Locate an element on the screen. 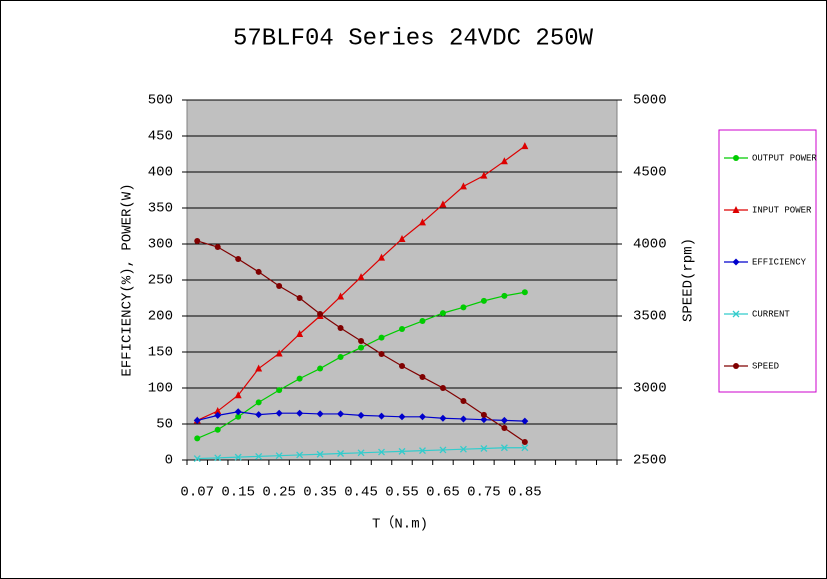 This screenshot has height=579, width=827. y-tick-label: 50 is located at coordinates (164, 425).